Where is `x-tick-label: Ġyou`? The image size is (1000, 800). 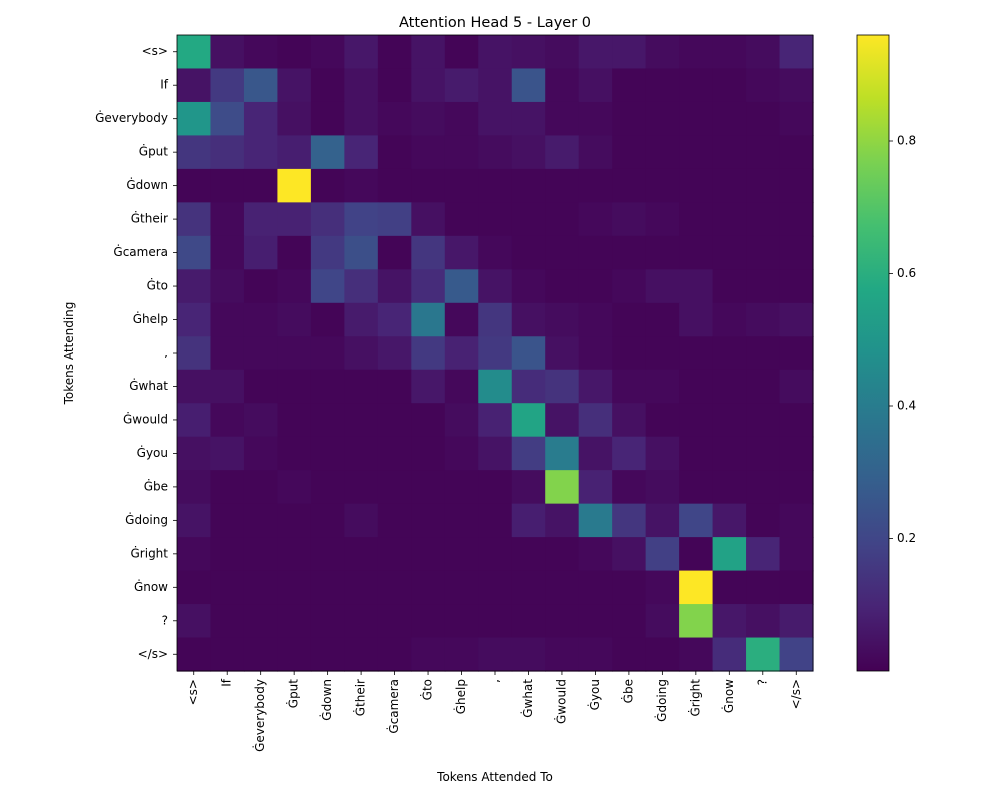
x-tick-label: Ġyou is located at coordinates (594, 694).